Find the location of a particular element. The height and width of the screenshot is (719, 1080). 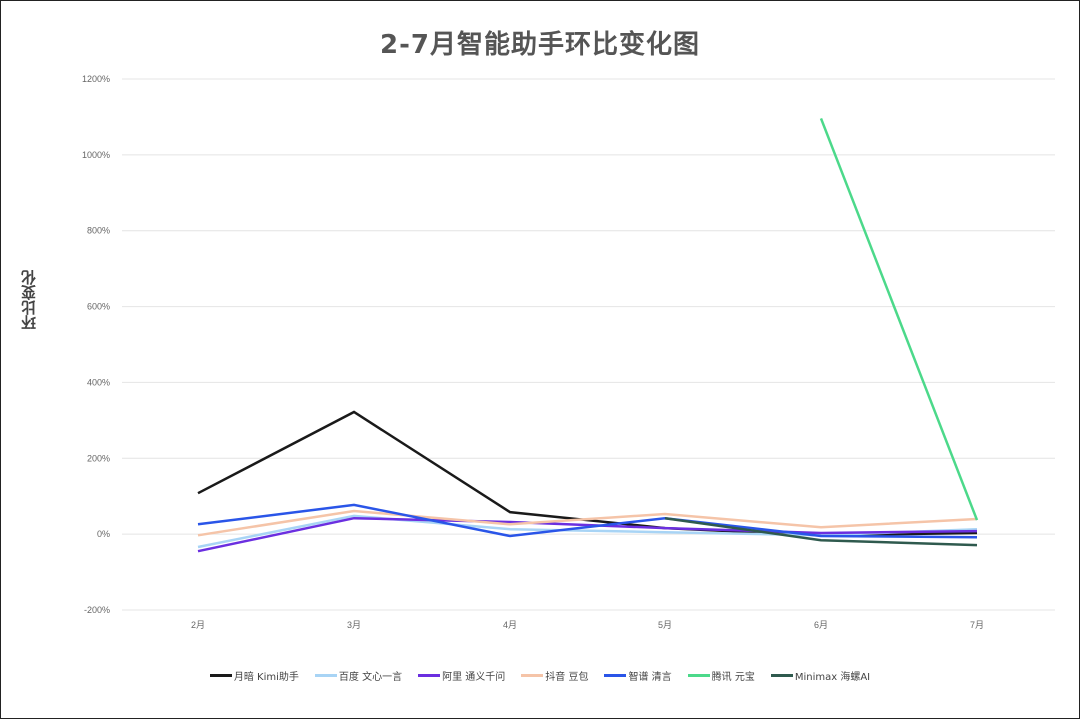

legend-item: 月暗 Kimi助手 is located at coordinates (254, 675).